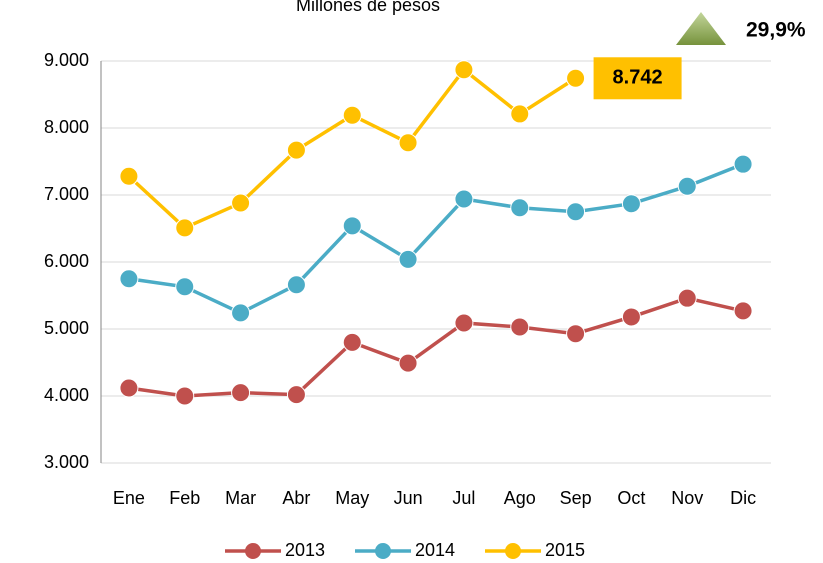  I want to click on y-tick-label: 5.000, so click(66, 328).